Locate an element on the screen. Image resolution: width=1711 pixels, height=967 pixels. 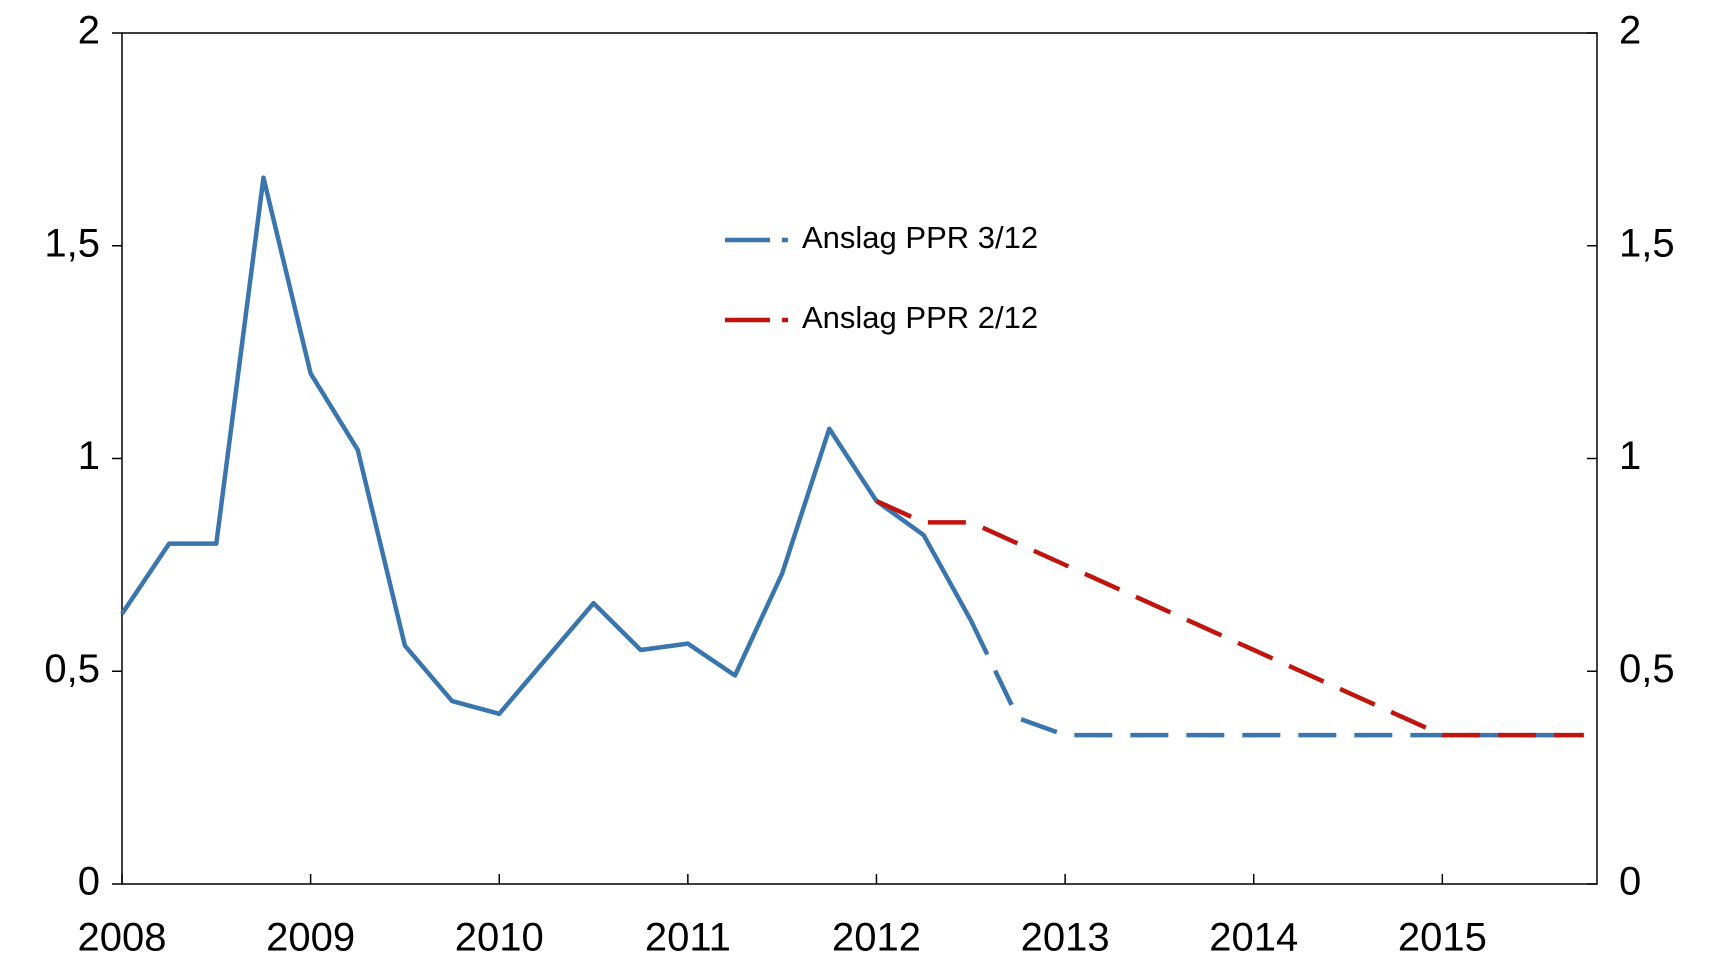
legend-label: Anslag PPR 3/12 is located at coordinates (920, 237).